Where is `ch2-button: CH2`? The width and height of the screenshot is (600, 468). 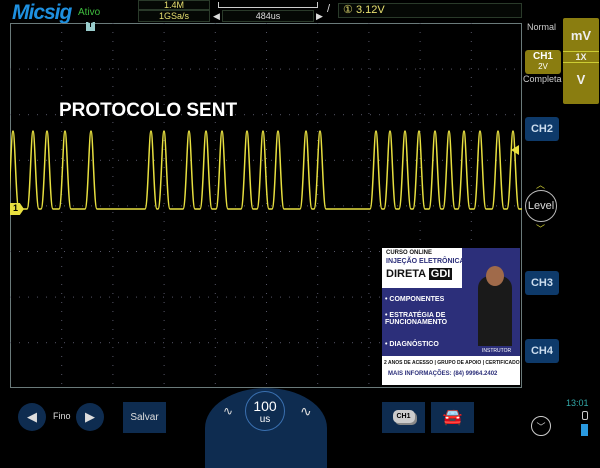
ch2-button: CH2 is located at coordinates (542, 129).